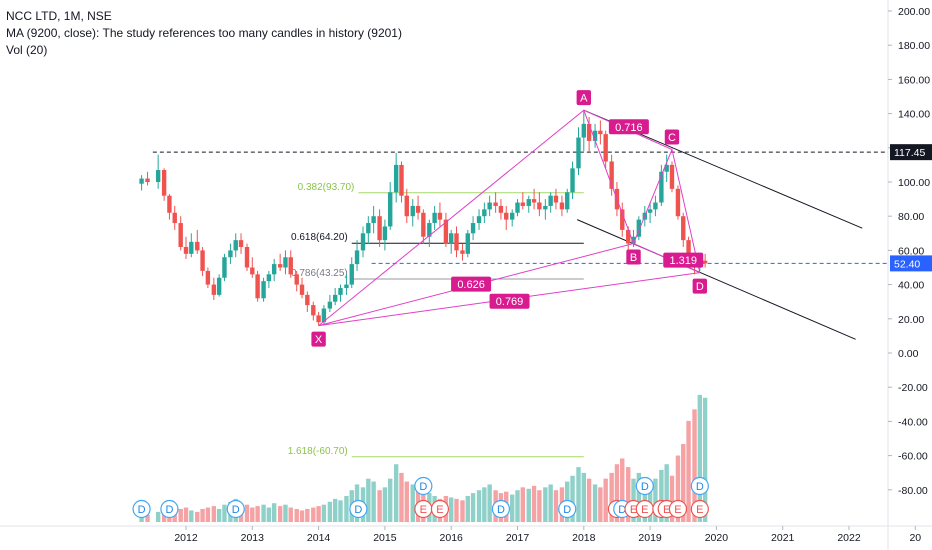 This screenshot has width=932, height=550. Describe the element at coordinates (911, 320) in the screenshot. I see `y-tick-label: 20.00` at that location.